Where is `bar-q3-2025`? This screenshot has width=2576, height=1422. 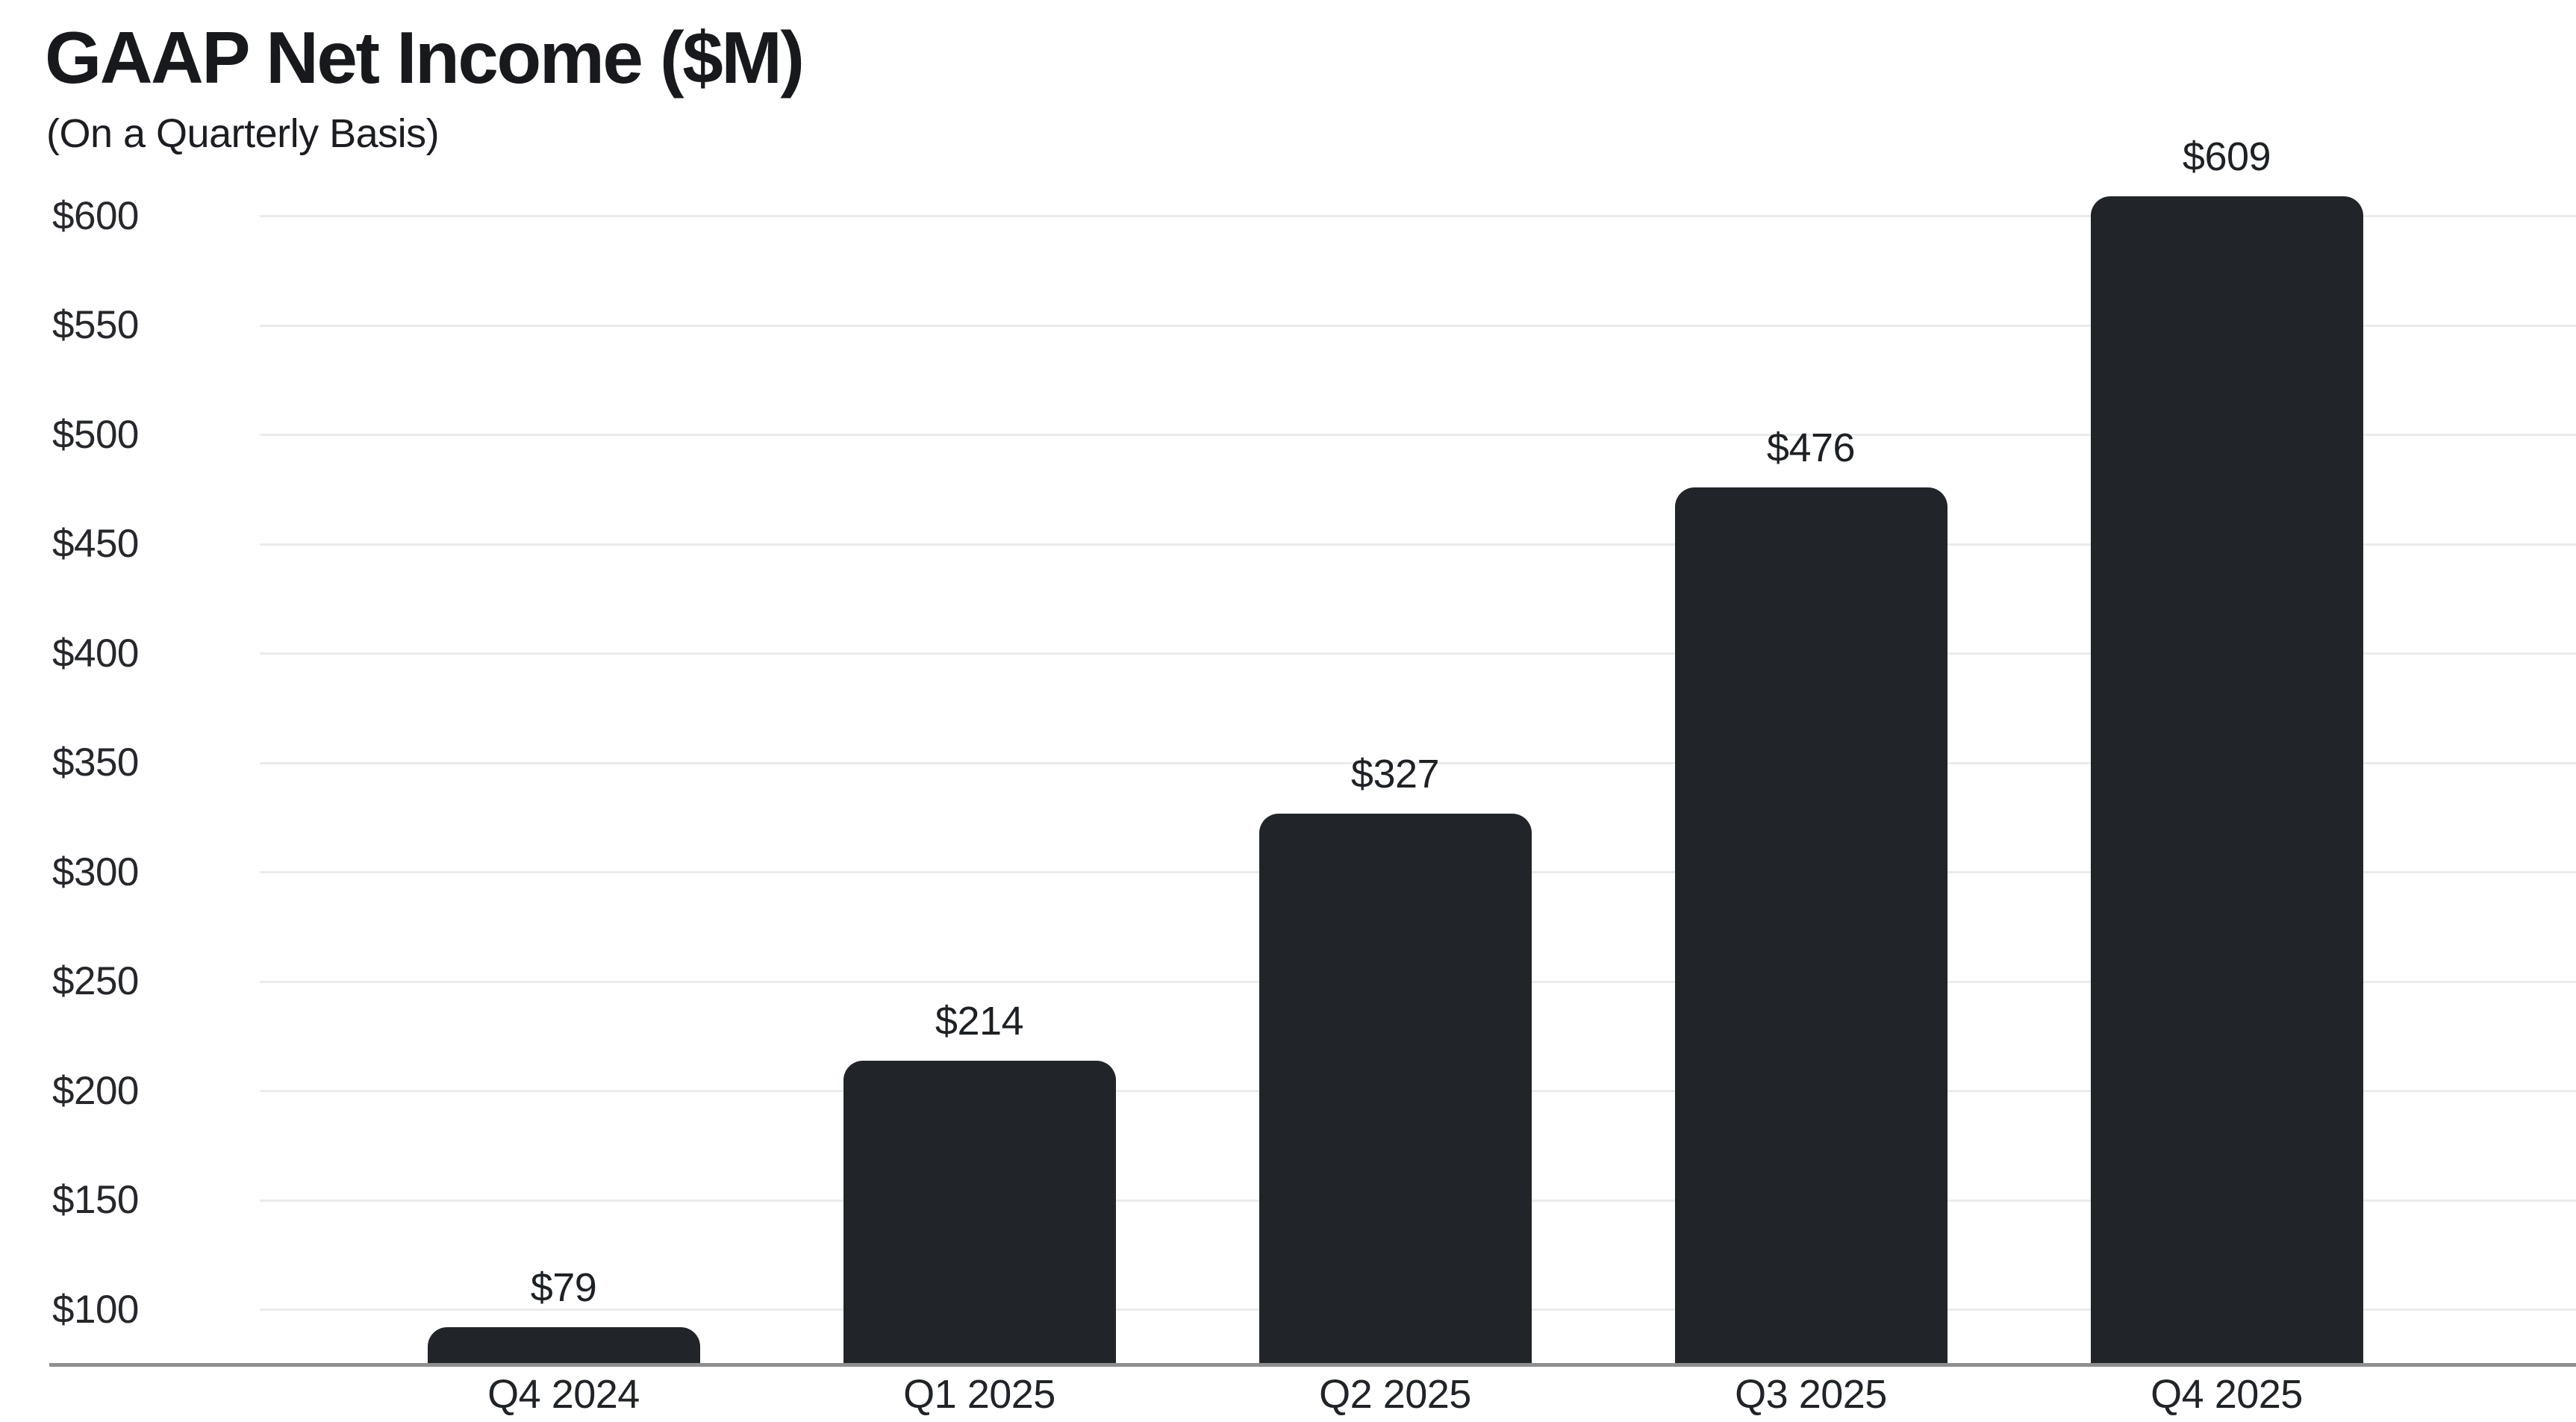 bar-q3-2025 is located at coordinates (1810, 926).